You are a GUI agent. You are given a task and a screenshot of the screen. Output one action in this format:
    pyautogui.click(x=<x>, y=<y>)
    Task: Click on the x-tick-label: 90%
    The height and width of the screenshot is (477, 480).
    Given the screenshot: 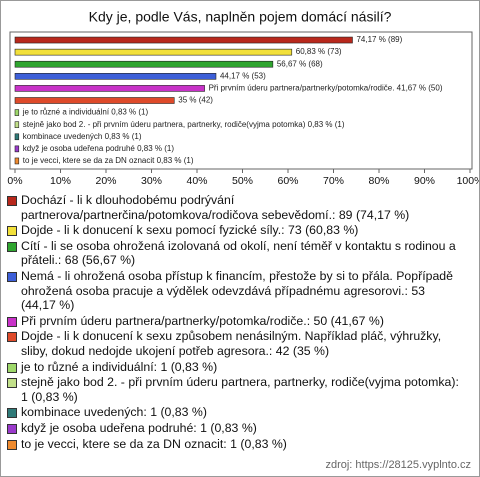 What is the action you would take?
    pyautogui.click(x=424, y=181)
    